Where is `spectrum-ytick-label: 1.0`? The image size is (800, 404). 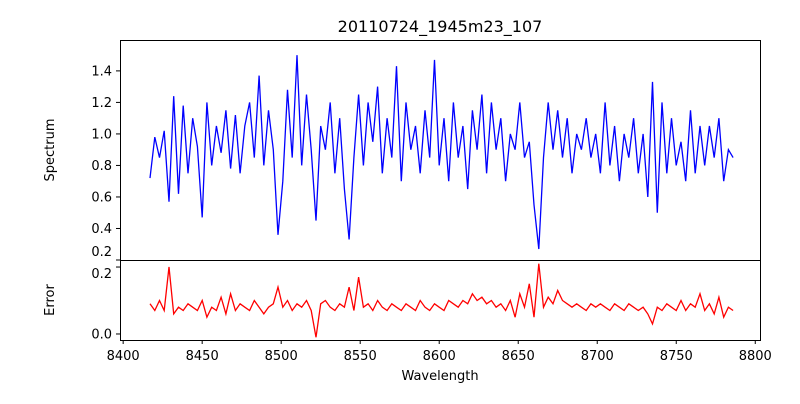 spectrum-ytick-label: 1.0 is located at coordinates (101, 134).